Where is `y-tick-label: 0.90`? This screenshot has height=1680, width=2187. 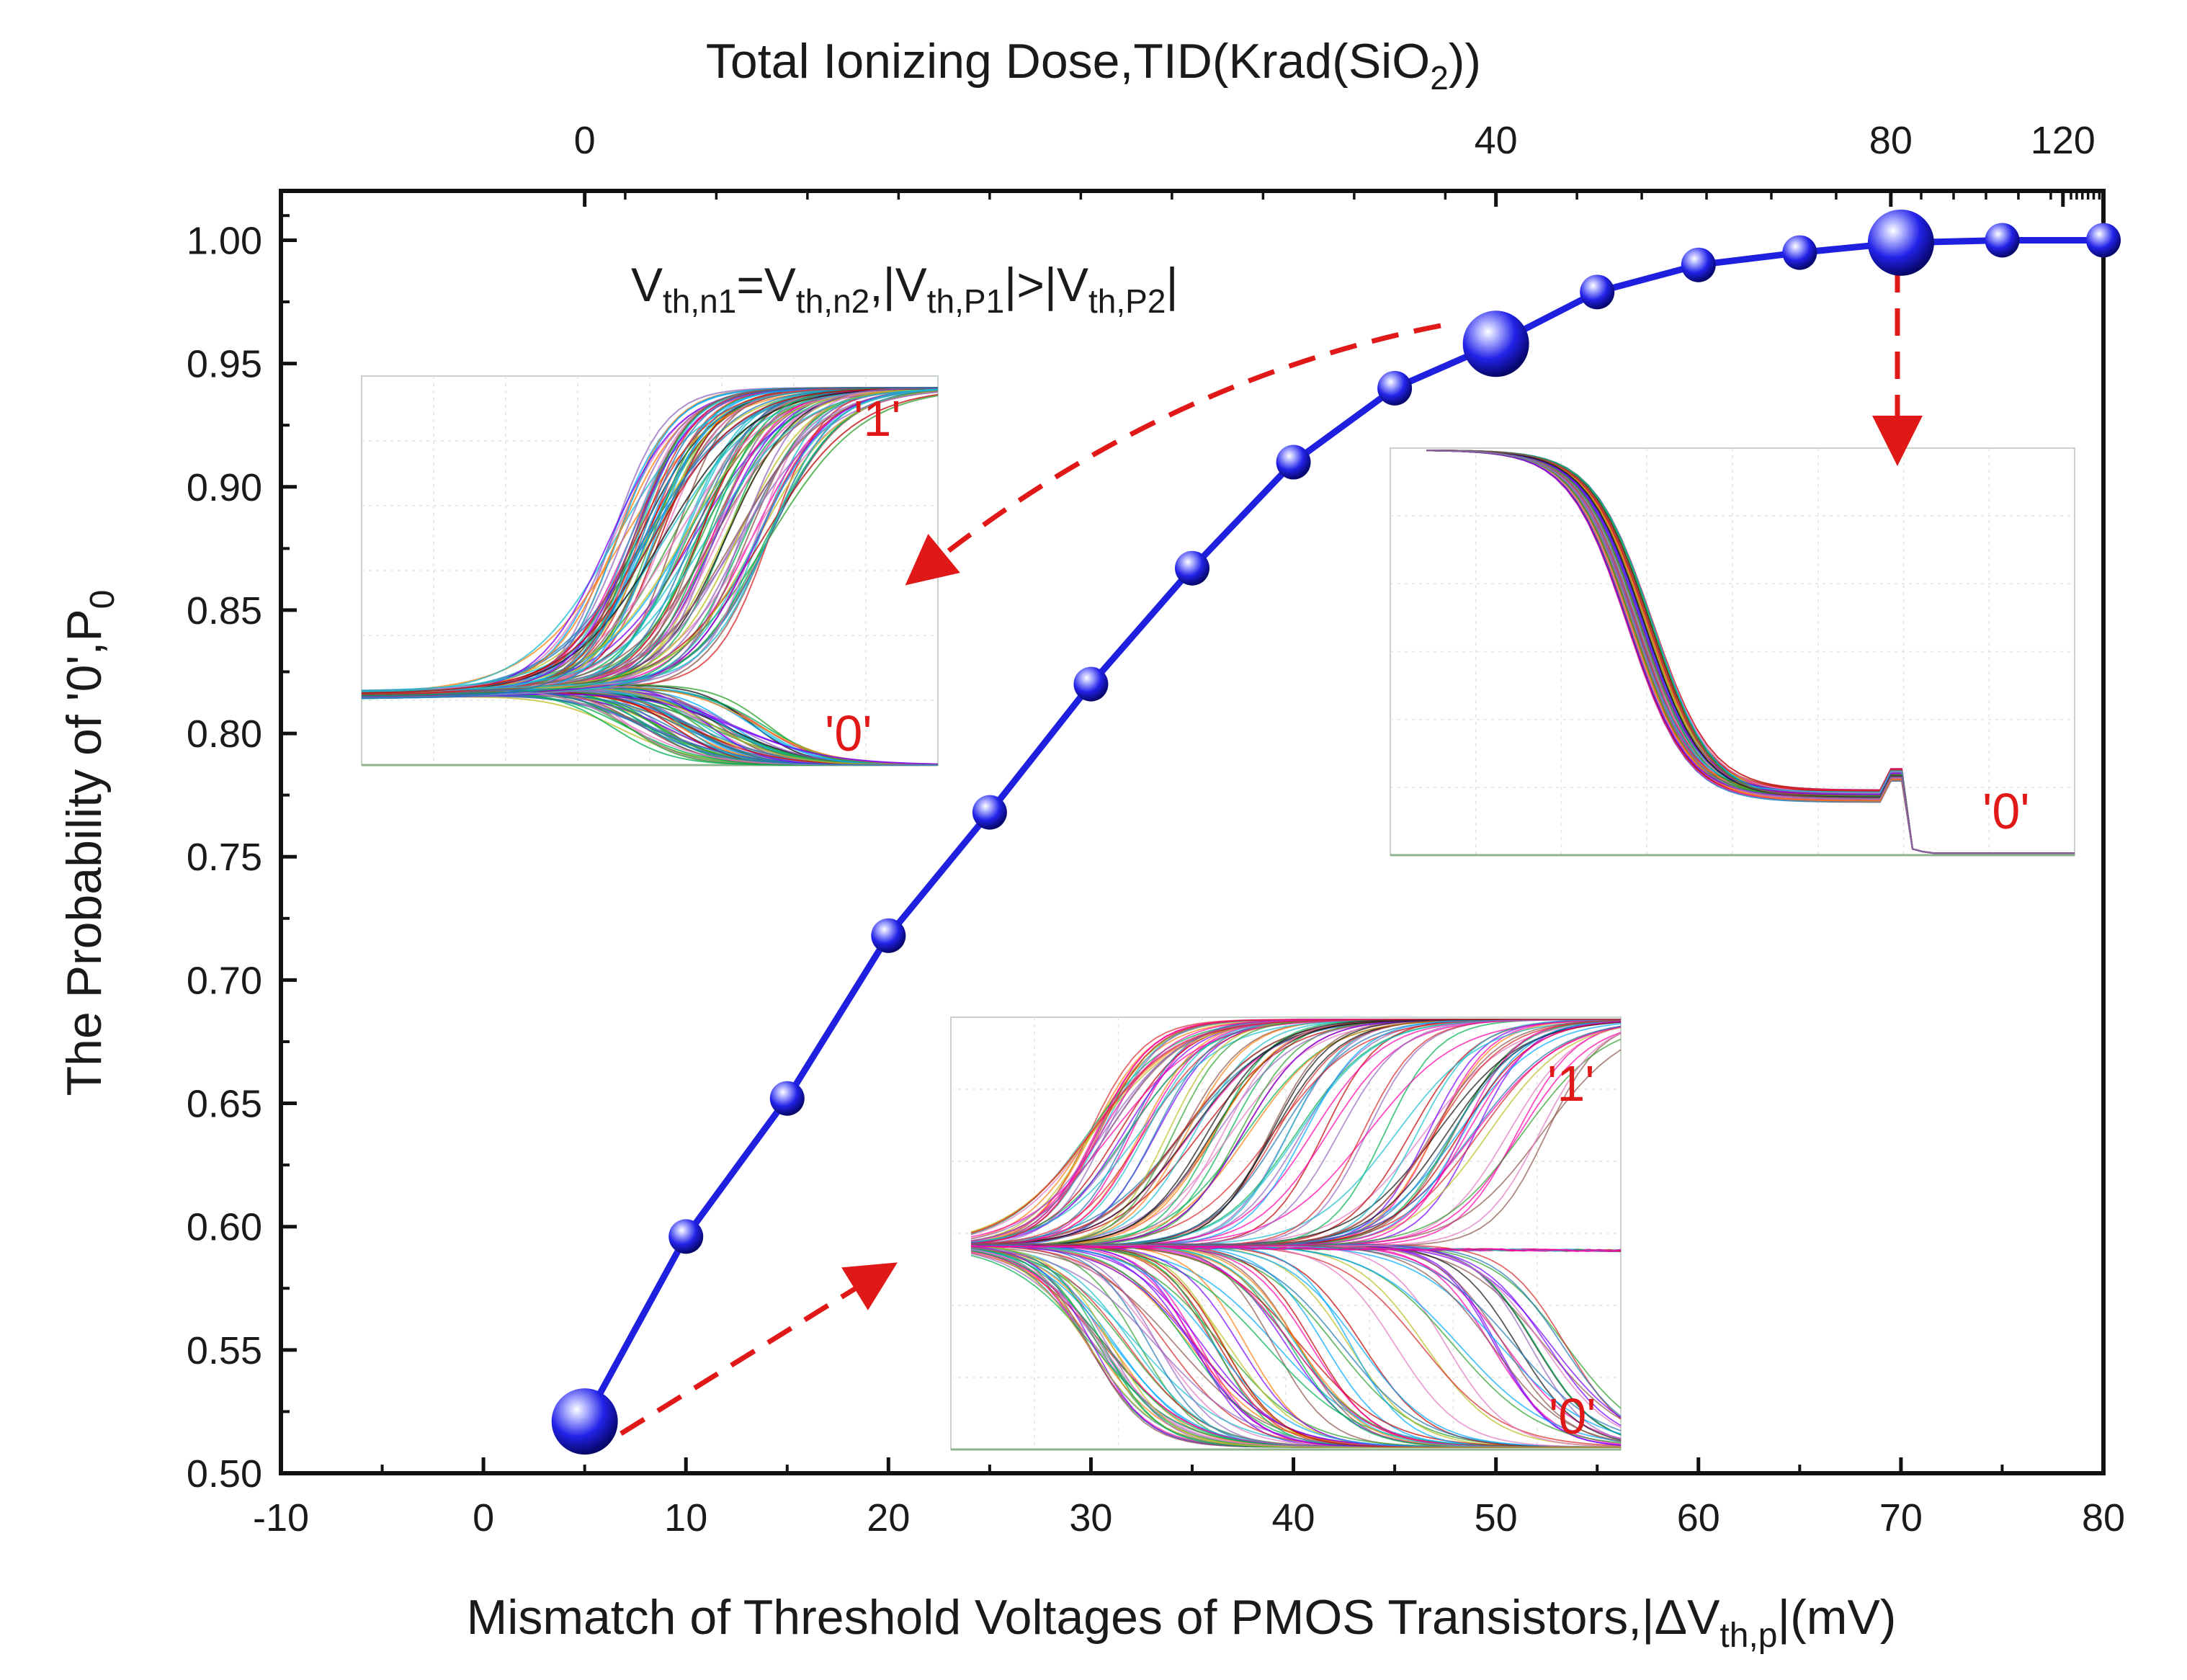 y-tick-label: 0.90 is located at coordinates (224, 487).